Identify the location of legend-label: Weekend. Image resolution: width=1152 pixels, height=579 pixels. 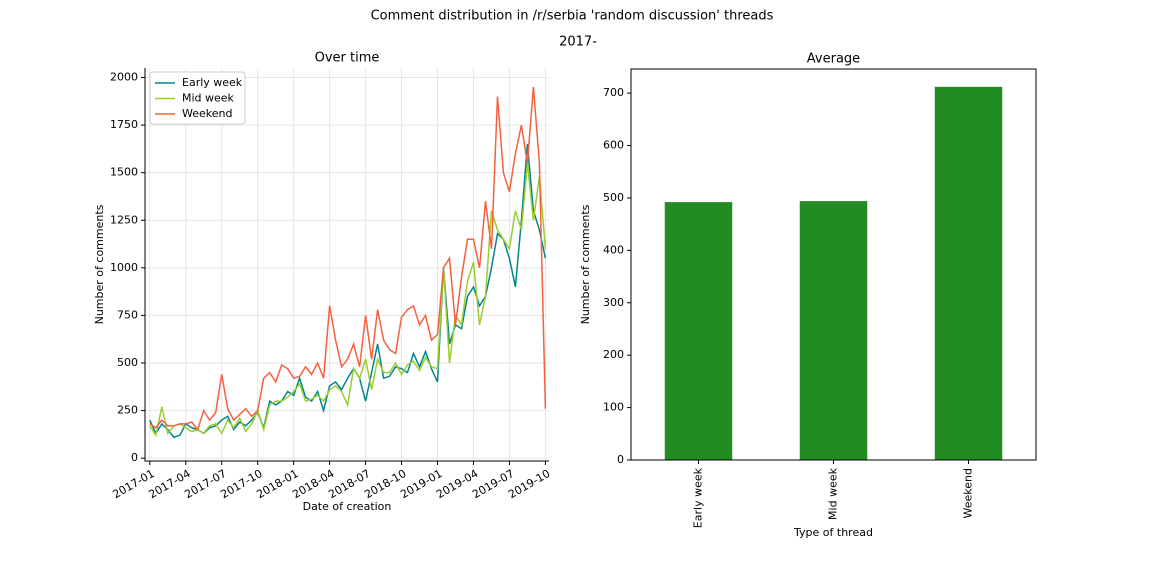
(207, 113).